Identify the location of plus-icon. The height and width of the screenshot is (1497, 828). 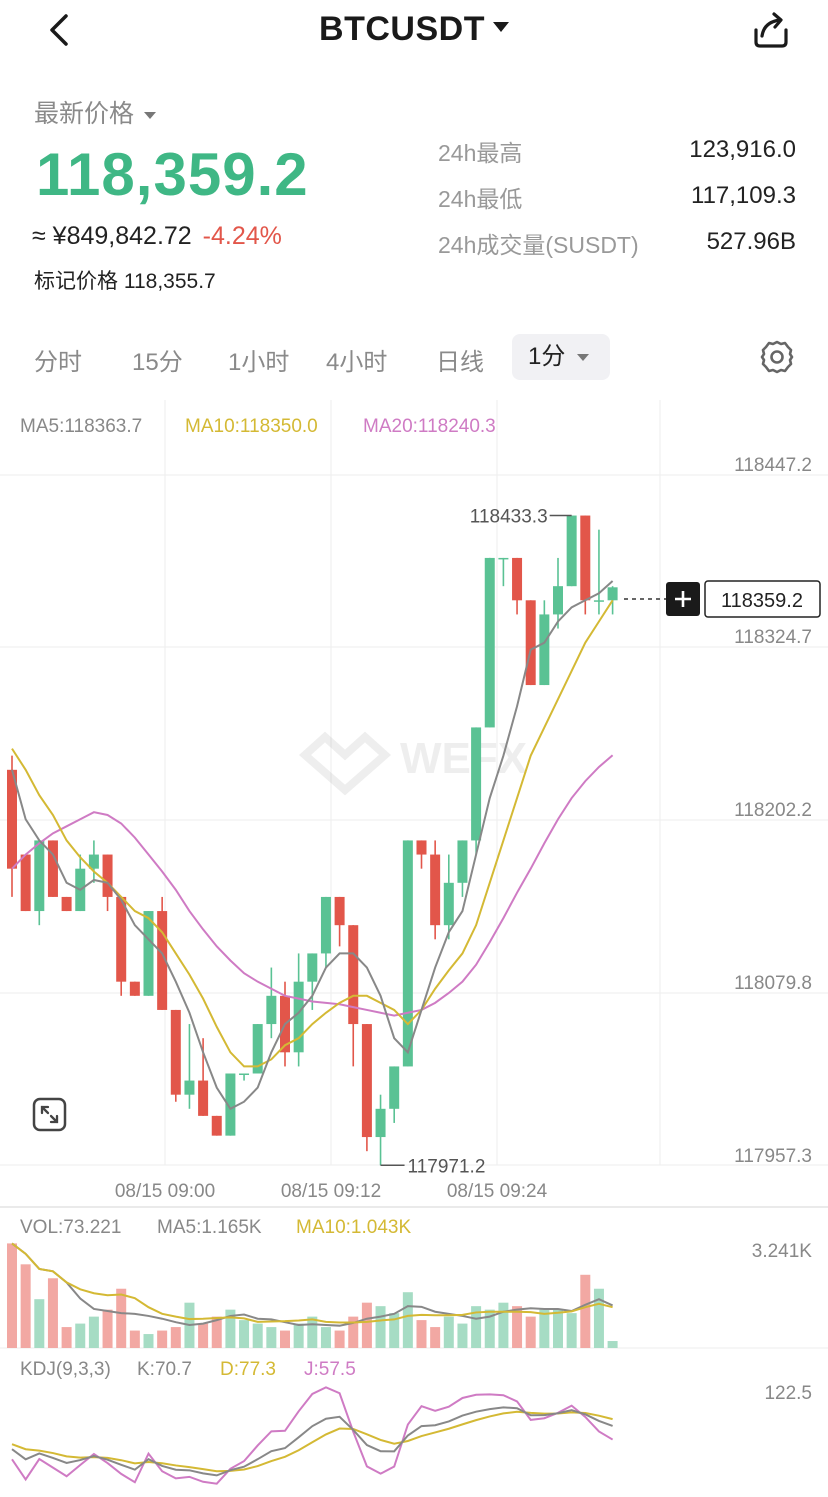
(683, 599).